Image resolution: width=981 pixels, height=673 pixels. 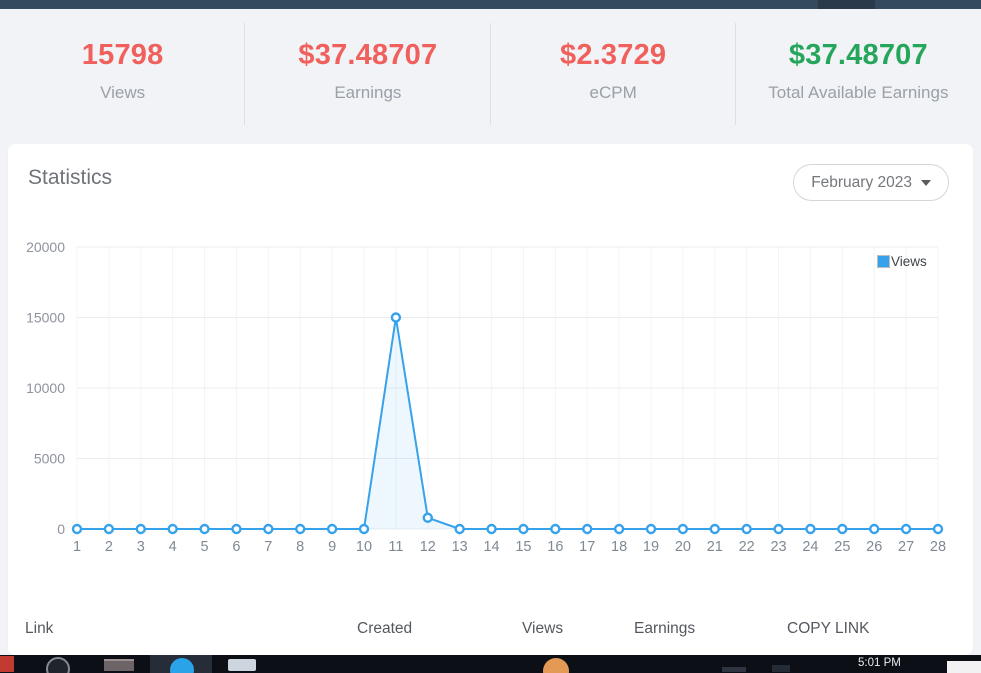 I want to click on window-app-icon, so click(x=119, y=665).